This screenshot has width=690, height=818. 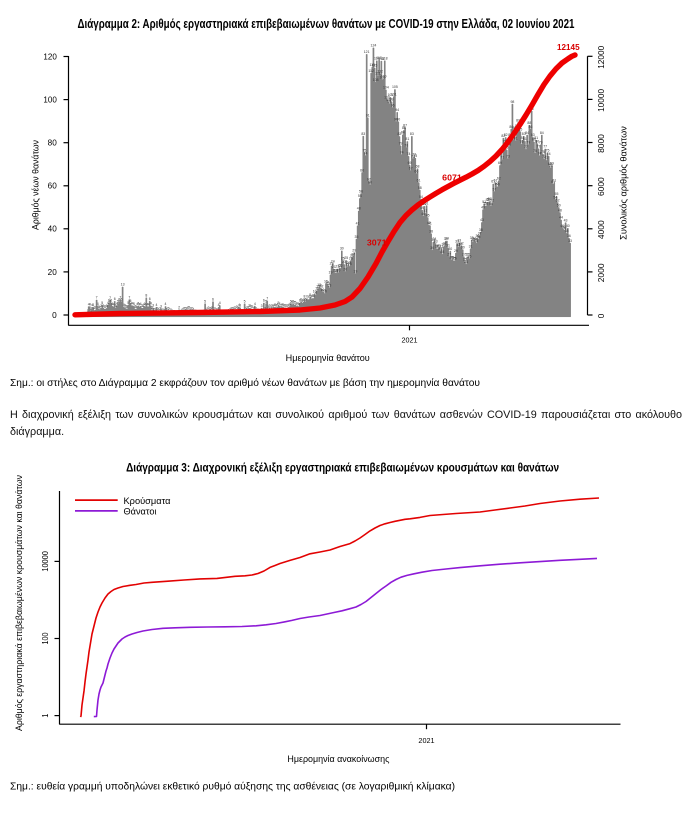 I want to click on svg-text: 25, so click(x=455, y=258).